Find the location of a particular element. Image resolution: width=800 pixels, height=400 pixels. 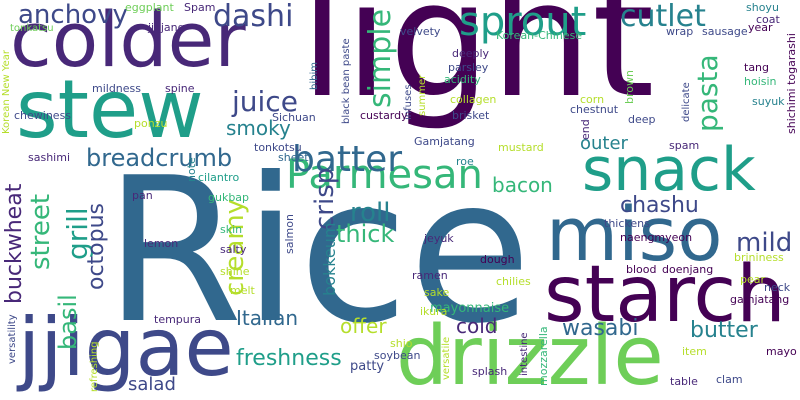

word-cloud-word: jjajang is located at coordinates (166, 27).